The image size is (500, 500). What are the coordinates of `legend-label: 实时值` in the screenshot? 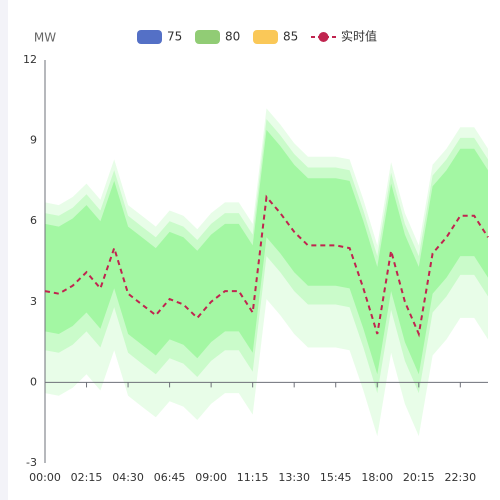 It's located at (359, 36).